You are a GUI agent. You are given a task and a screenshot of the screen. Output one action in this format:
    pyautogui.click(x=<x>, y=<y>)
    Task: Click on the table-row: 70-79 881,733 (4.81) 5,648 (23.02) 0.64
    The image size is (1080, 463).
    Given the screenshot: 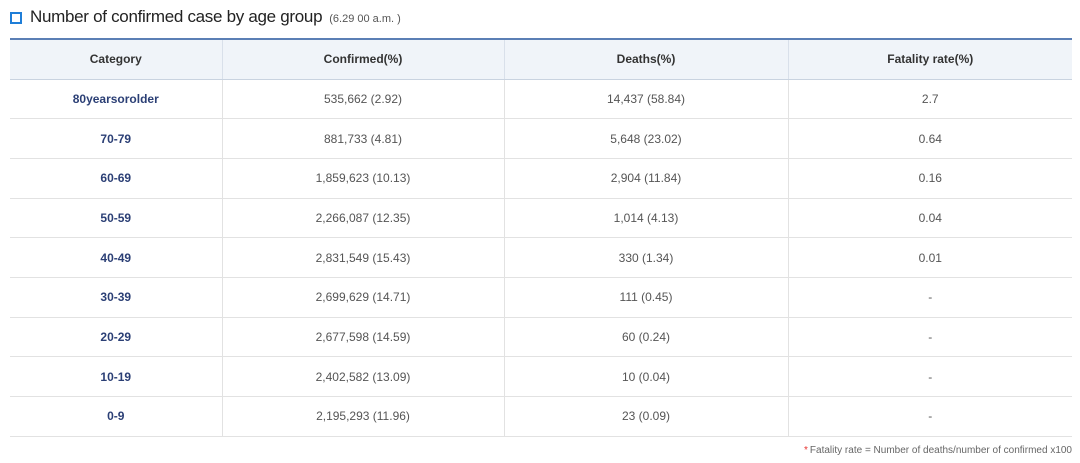 What is the action you would take?
    pyautogui.click(x=541, y=138)
    